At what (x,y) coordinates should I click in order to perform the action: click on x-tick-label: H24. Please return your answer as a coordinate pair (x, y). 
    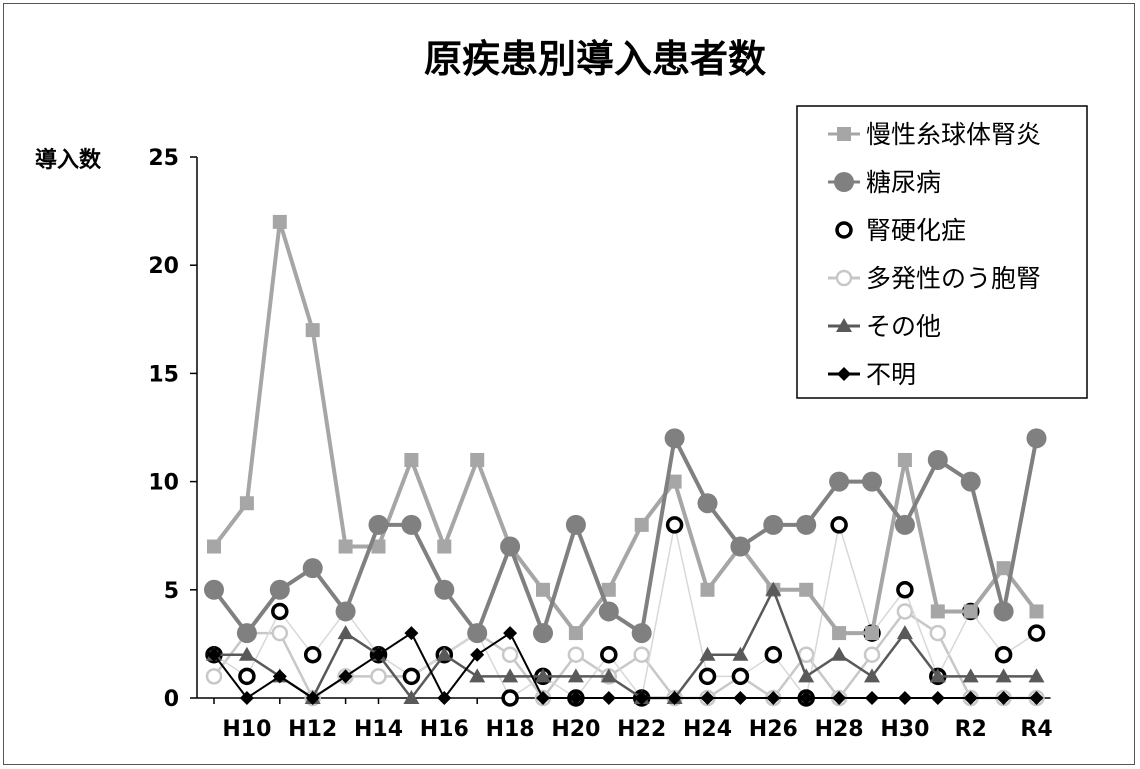
    Looking at the image, I should click on (707, 729).